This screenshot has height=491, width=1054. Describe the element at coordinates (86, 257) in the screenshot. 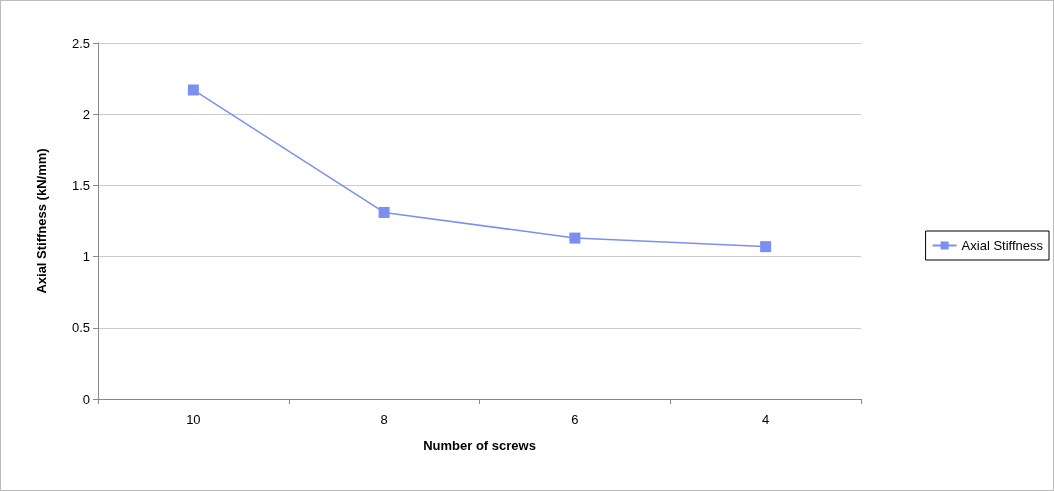

I see `y-tick-label: 1` at that location.